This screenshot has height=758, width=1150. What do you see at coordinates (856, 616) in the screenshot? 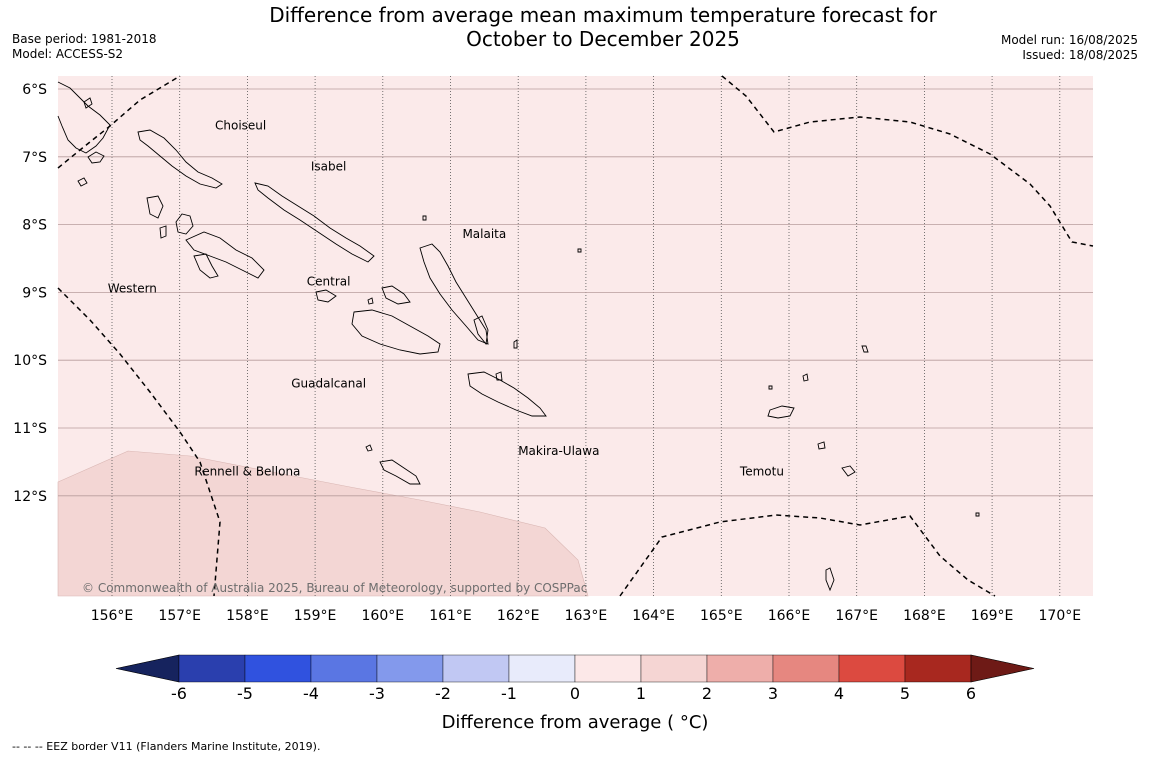
I see `lon-tick-label: 167°E` at bounding box center [856, 616].